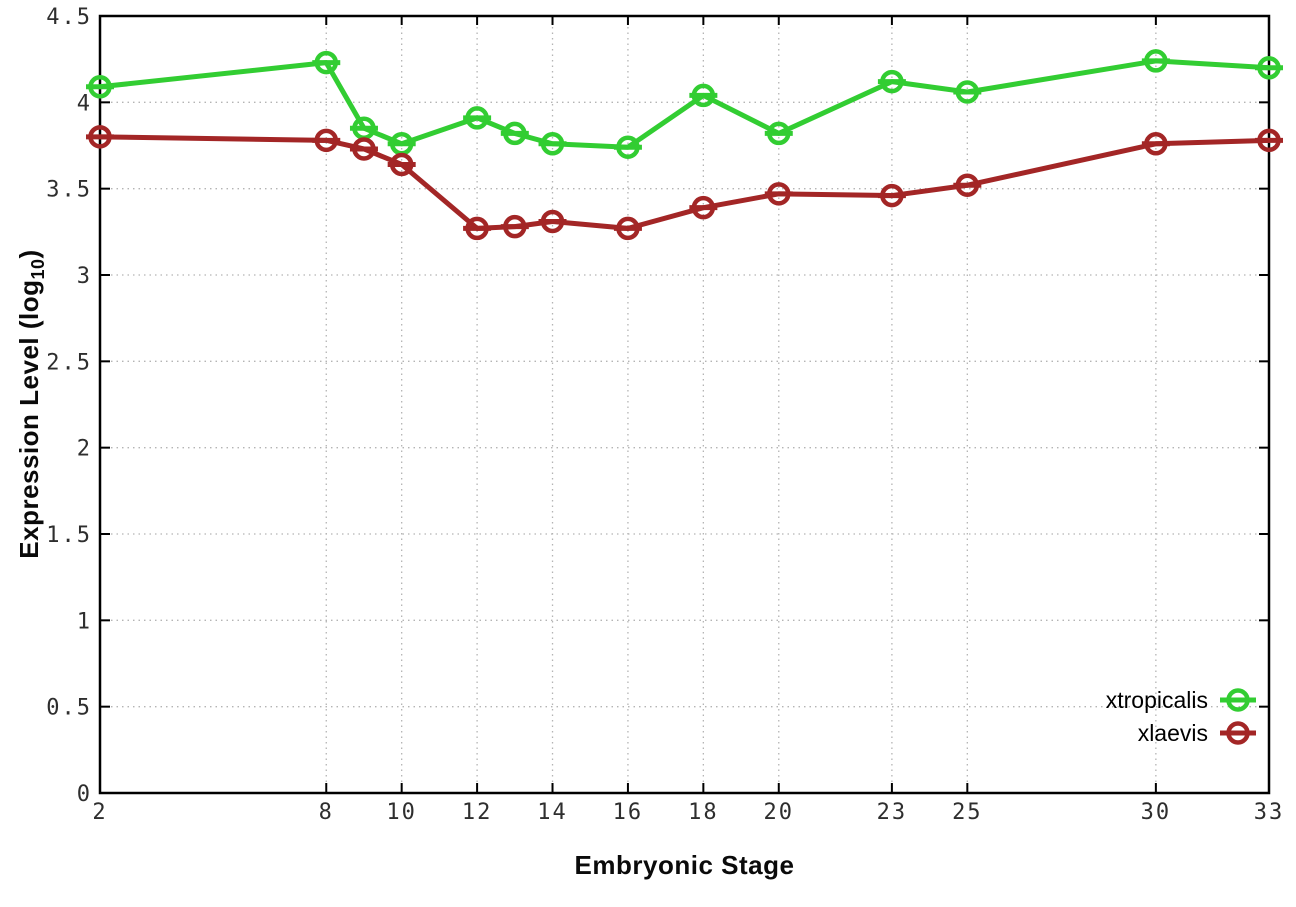 The width and height of the screenshot is (1296, 907). Describe the element at coordinates (401, 812) in the screenshot. I see `x-tick-label: 10` at that location.